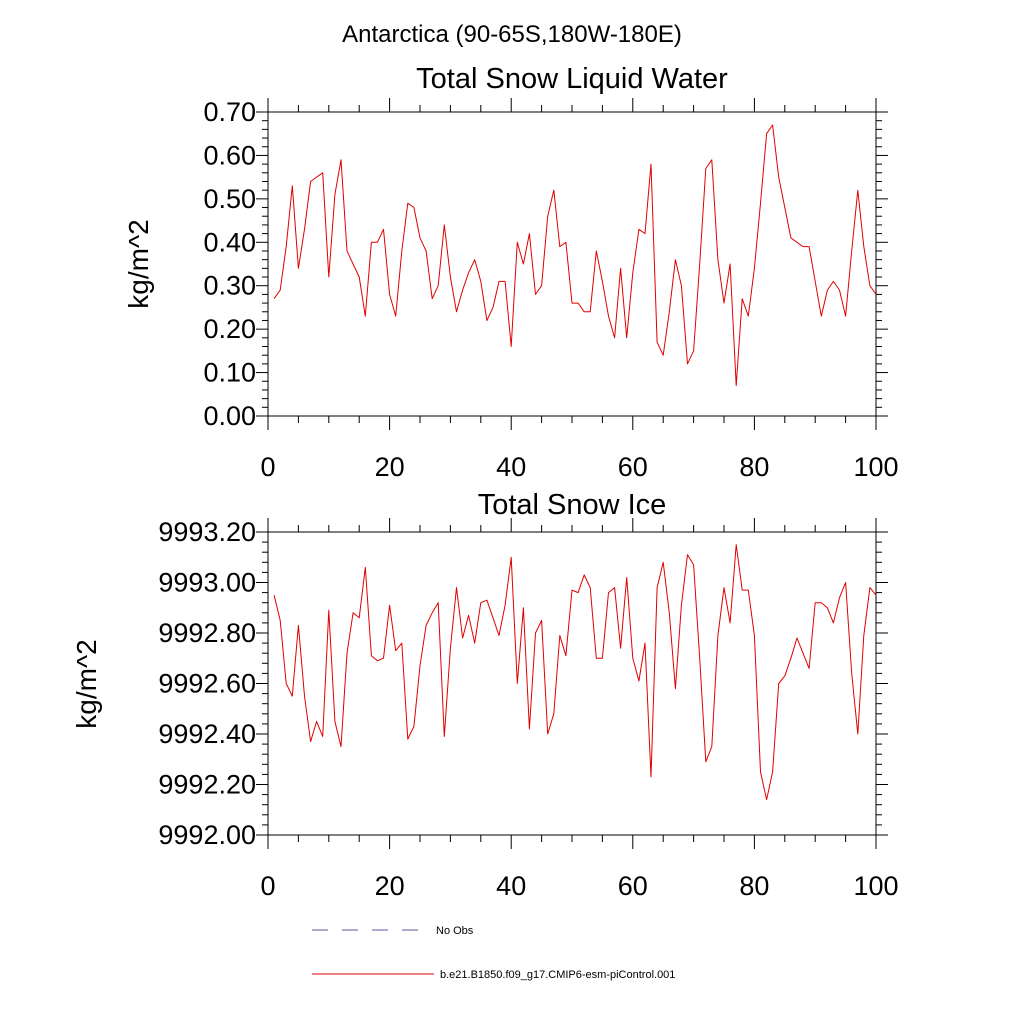  What do you see at coordinates (229, 286) in the screenshot?
I see `y-tick-label: 0.30` at bounding box center [229, 286].